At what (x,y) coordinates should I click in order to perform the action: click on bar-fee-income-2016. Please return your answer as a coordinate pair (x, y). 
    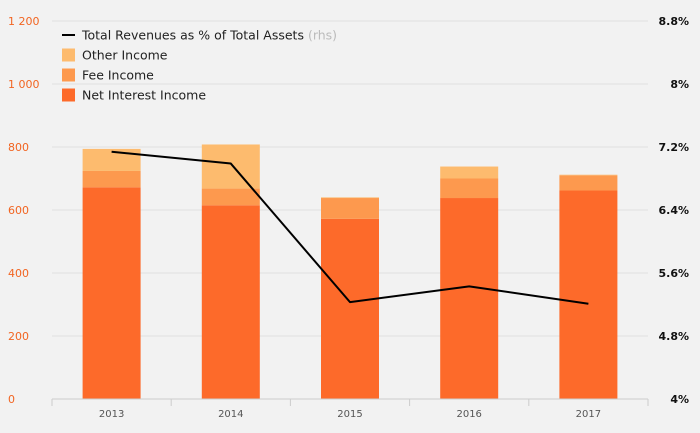
    Looking at the image, I should click on (469, 188).